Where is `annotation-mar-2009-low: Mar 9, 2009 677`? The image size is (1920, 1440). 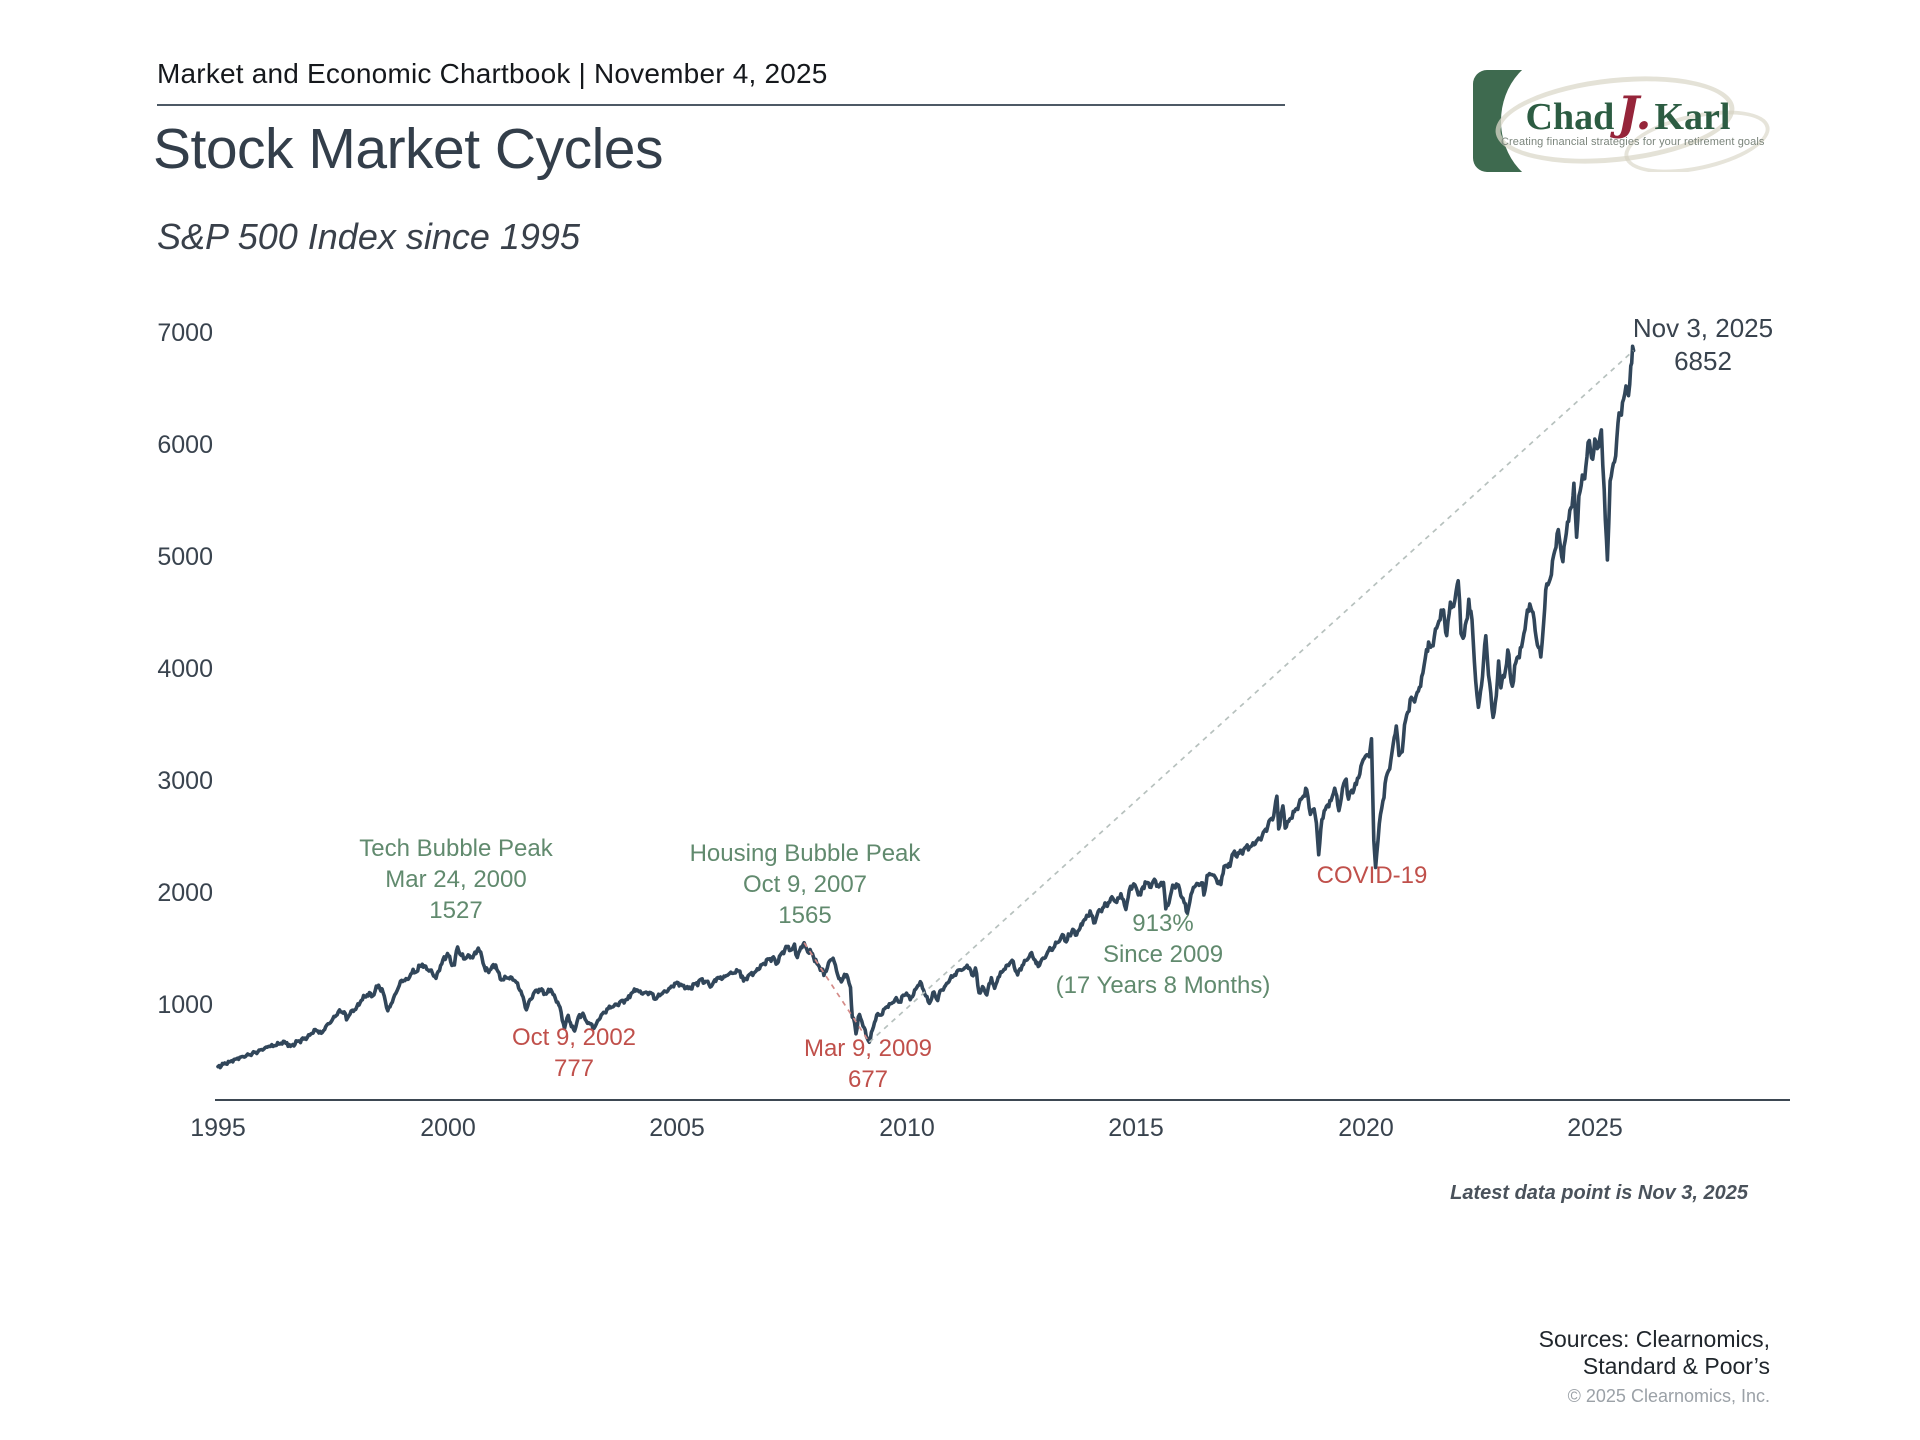
annotation-mar-2009-low: Mar 9, 2009 677 is located at coordinates (868, 1064).